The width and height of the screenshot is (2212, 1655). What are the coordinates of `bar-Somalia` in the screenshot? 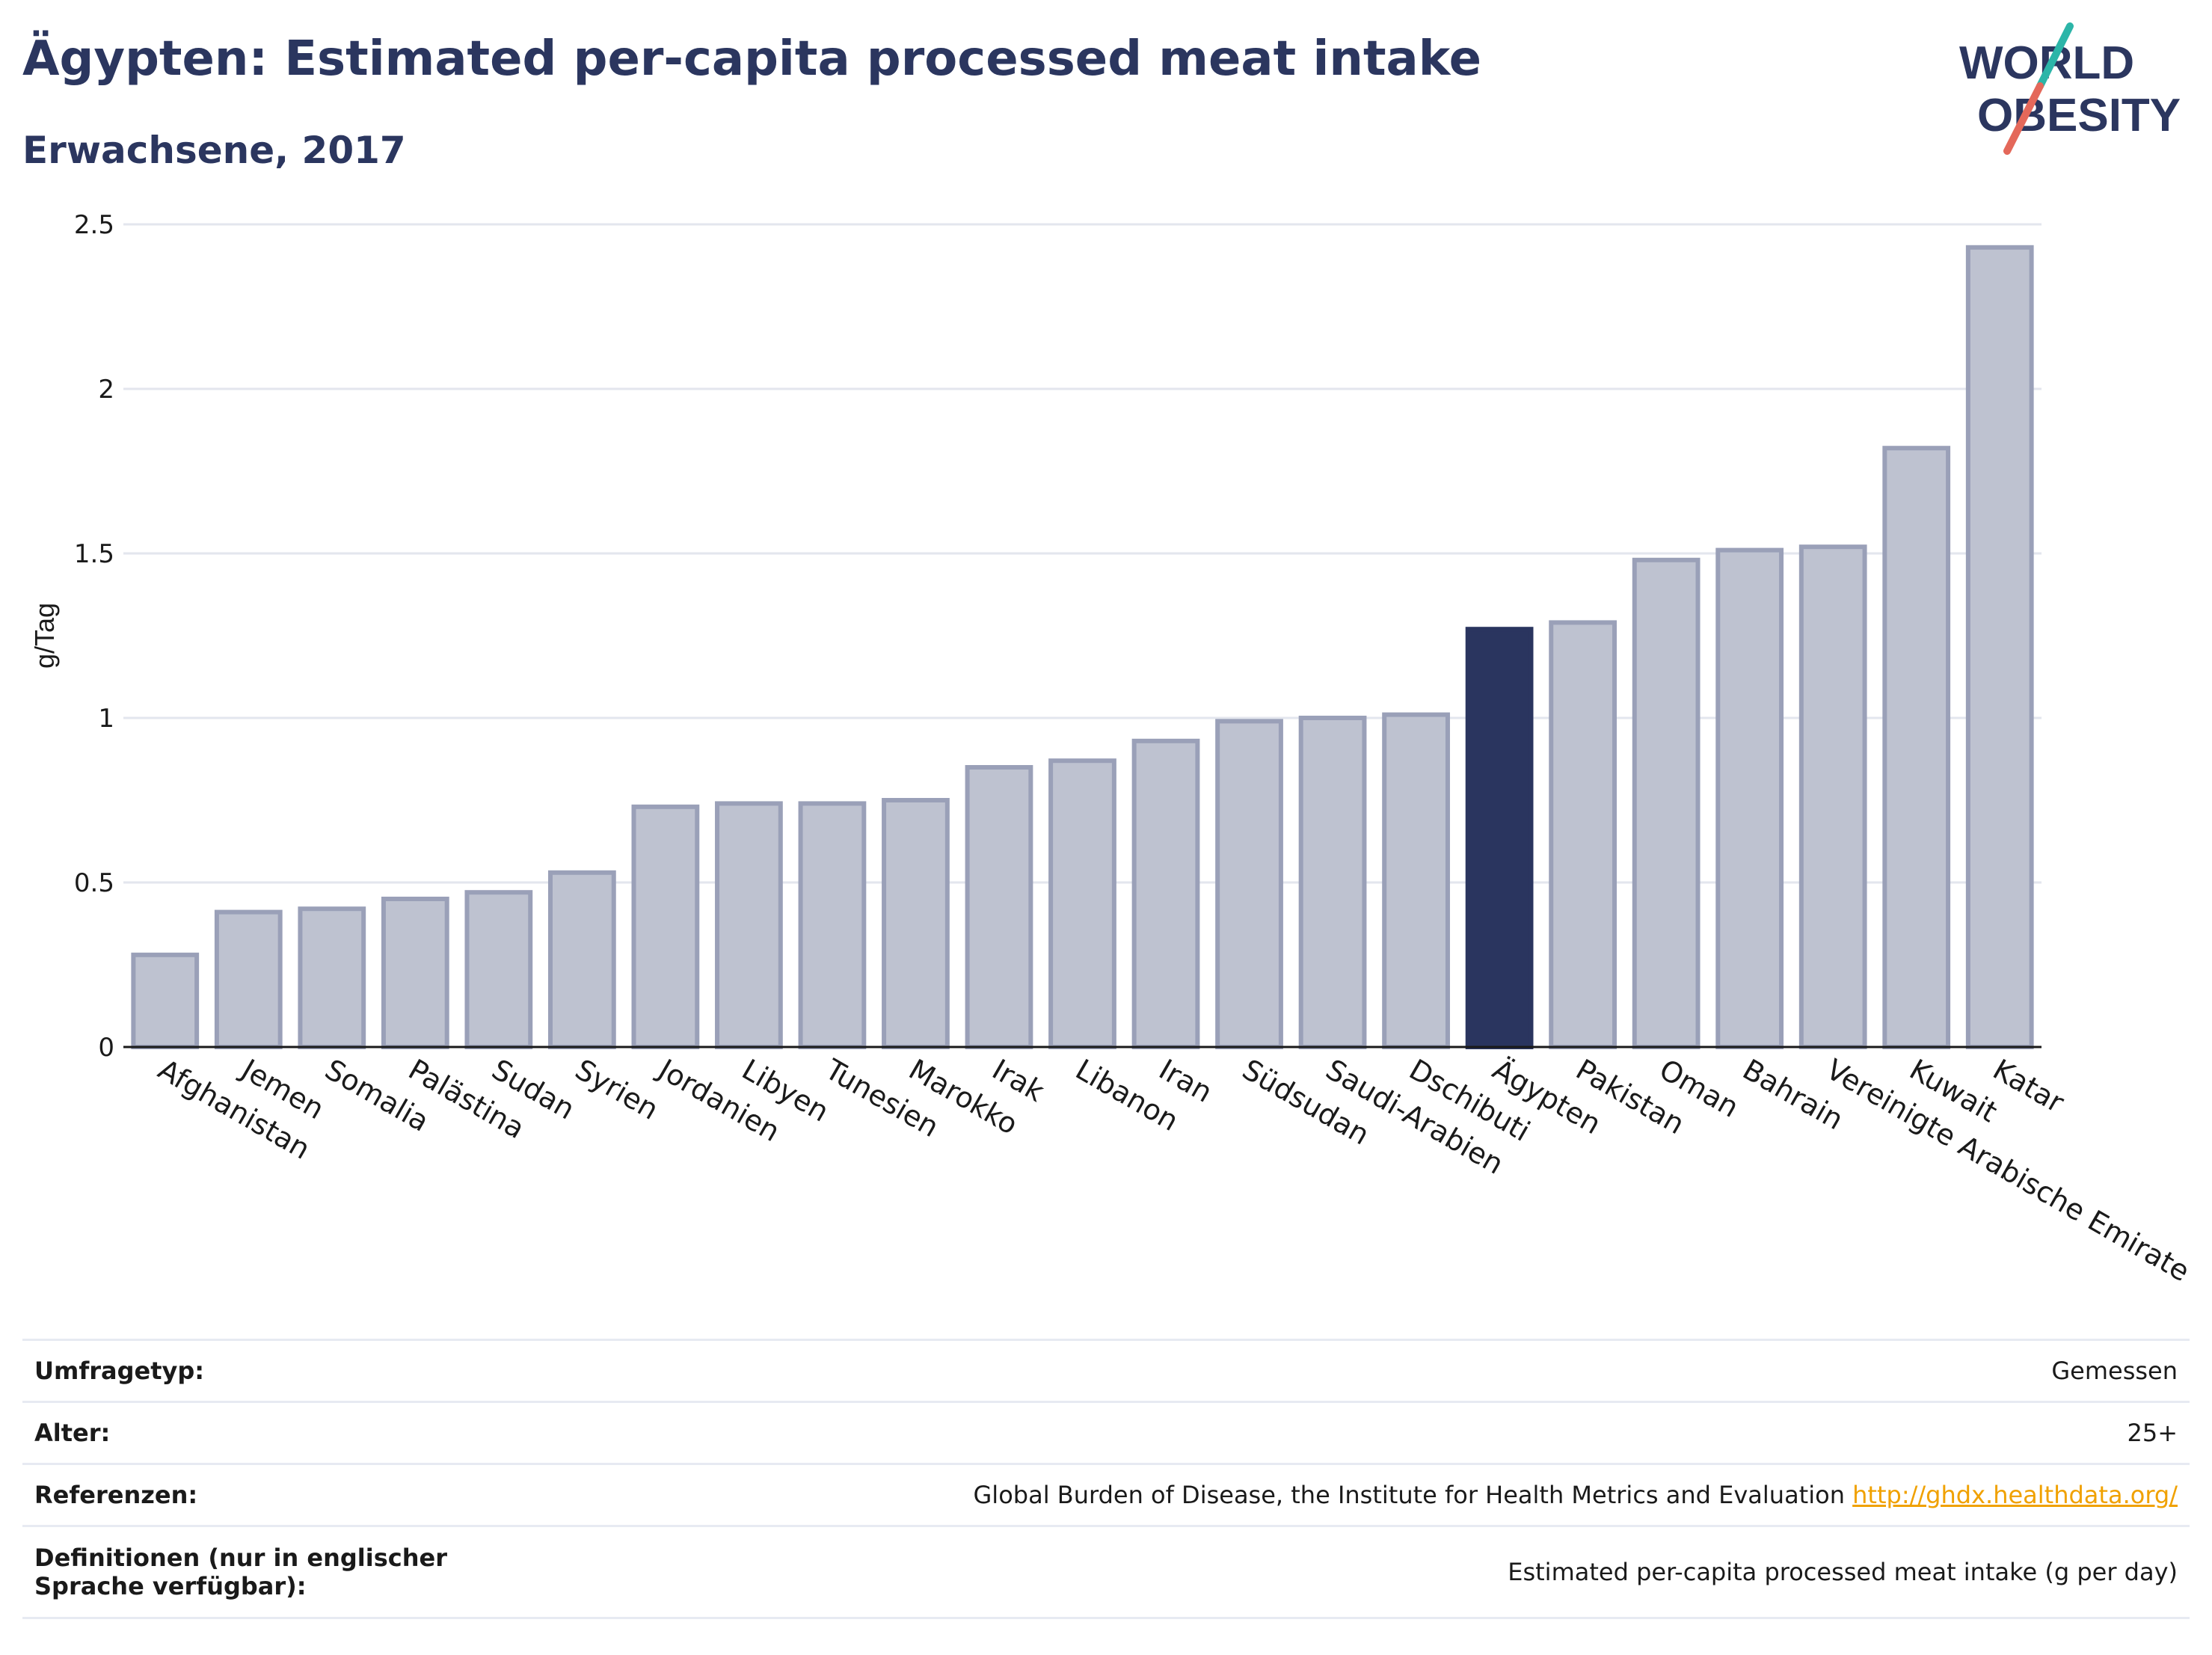 It's located at (332, 977).